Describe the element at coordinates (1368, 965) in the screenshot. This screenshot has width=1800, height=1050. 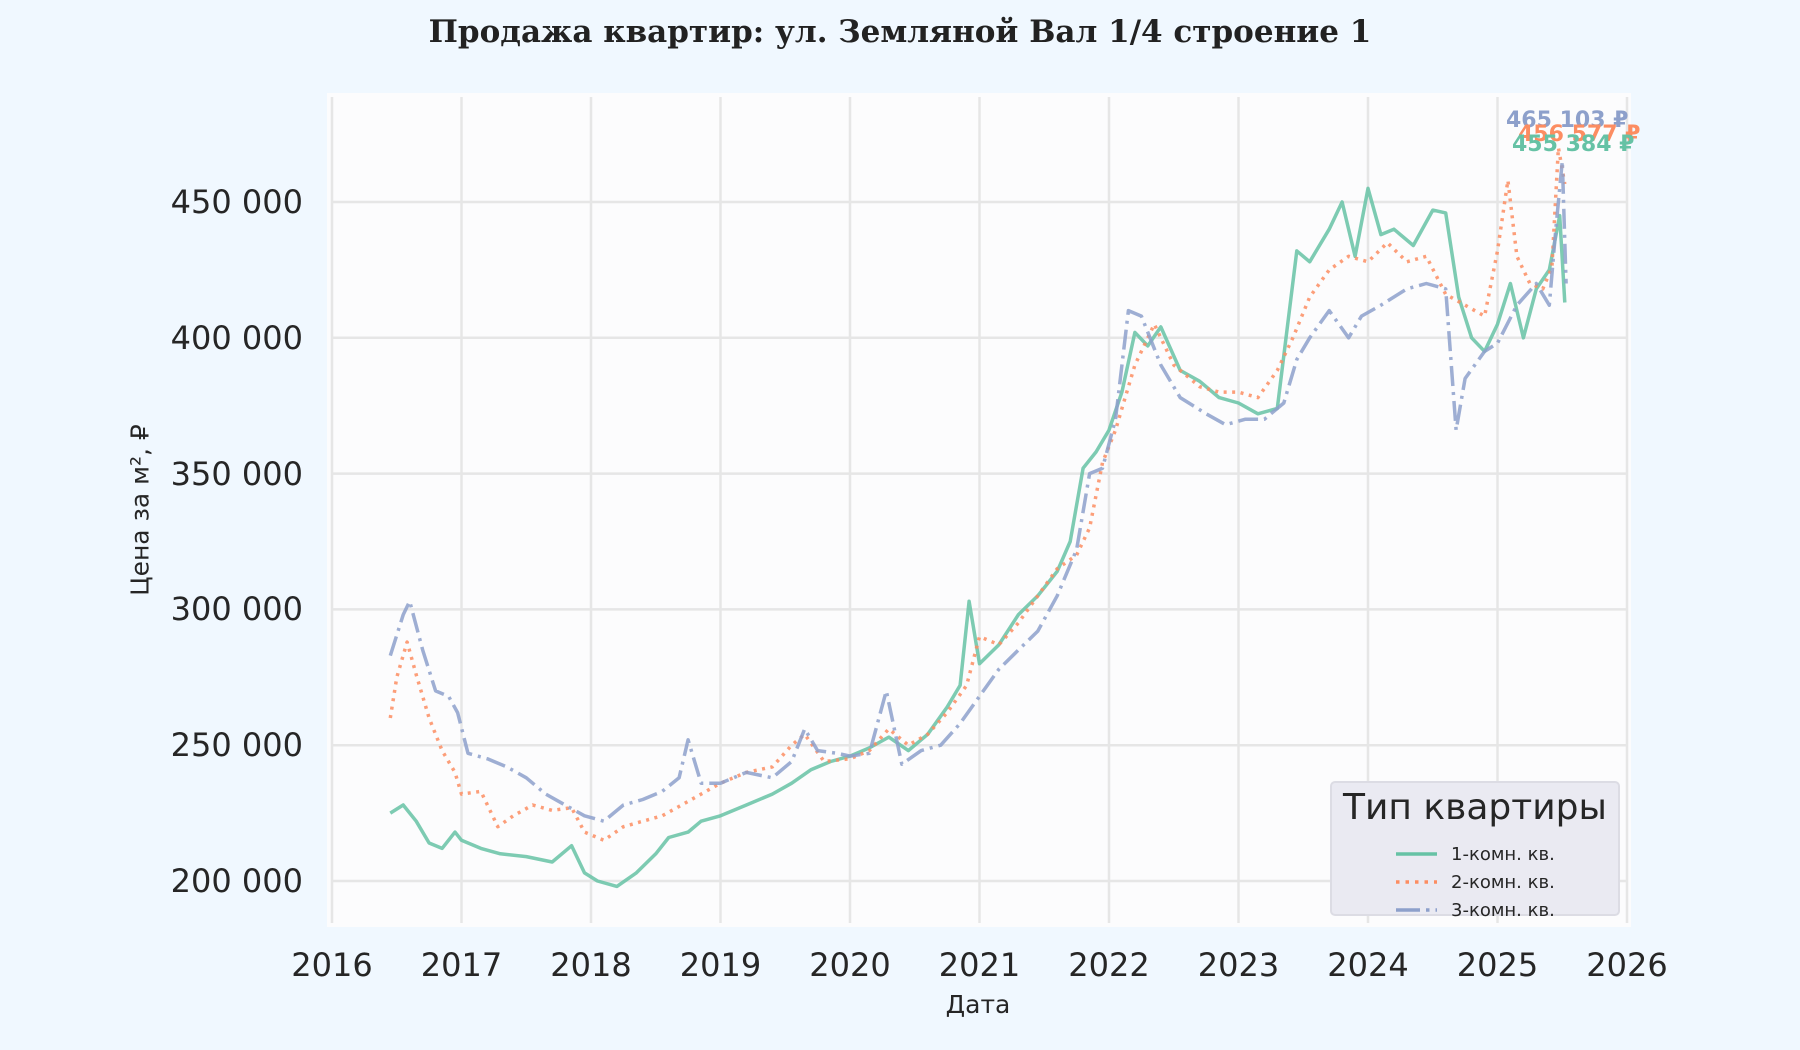
I see `x-tick-label: 2024` at that location.